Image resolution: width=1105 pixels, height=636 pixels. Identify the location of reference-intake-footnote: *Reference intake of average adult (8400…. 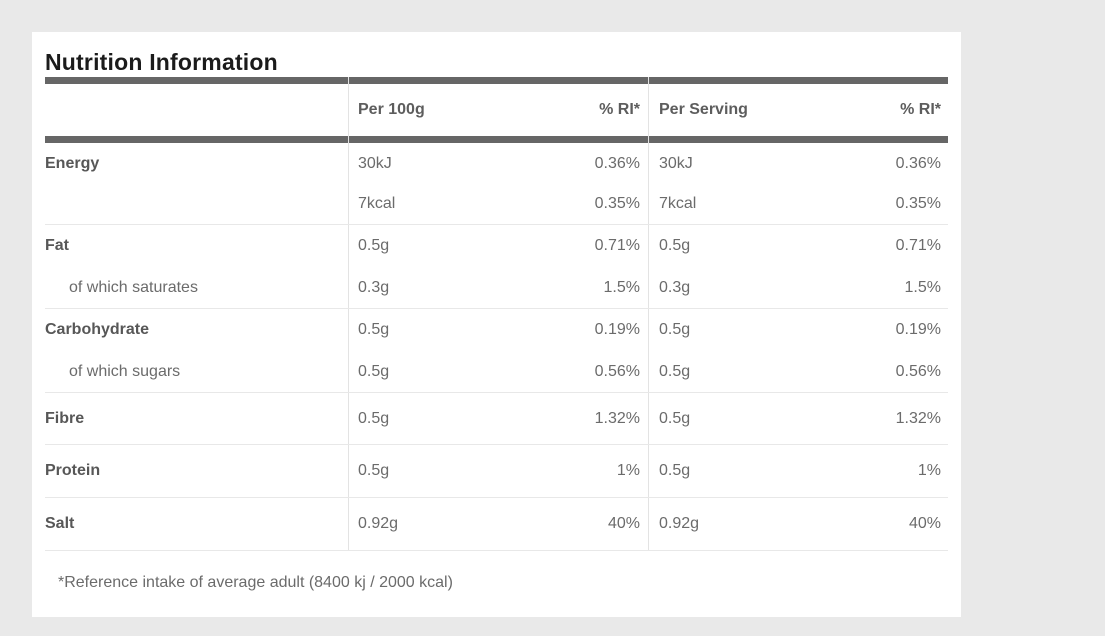
(255, 582).